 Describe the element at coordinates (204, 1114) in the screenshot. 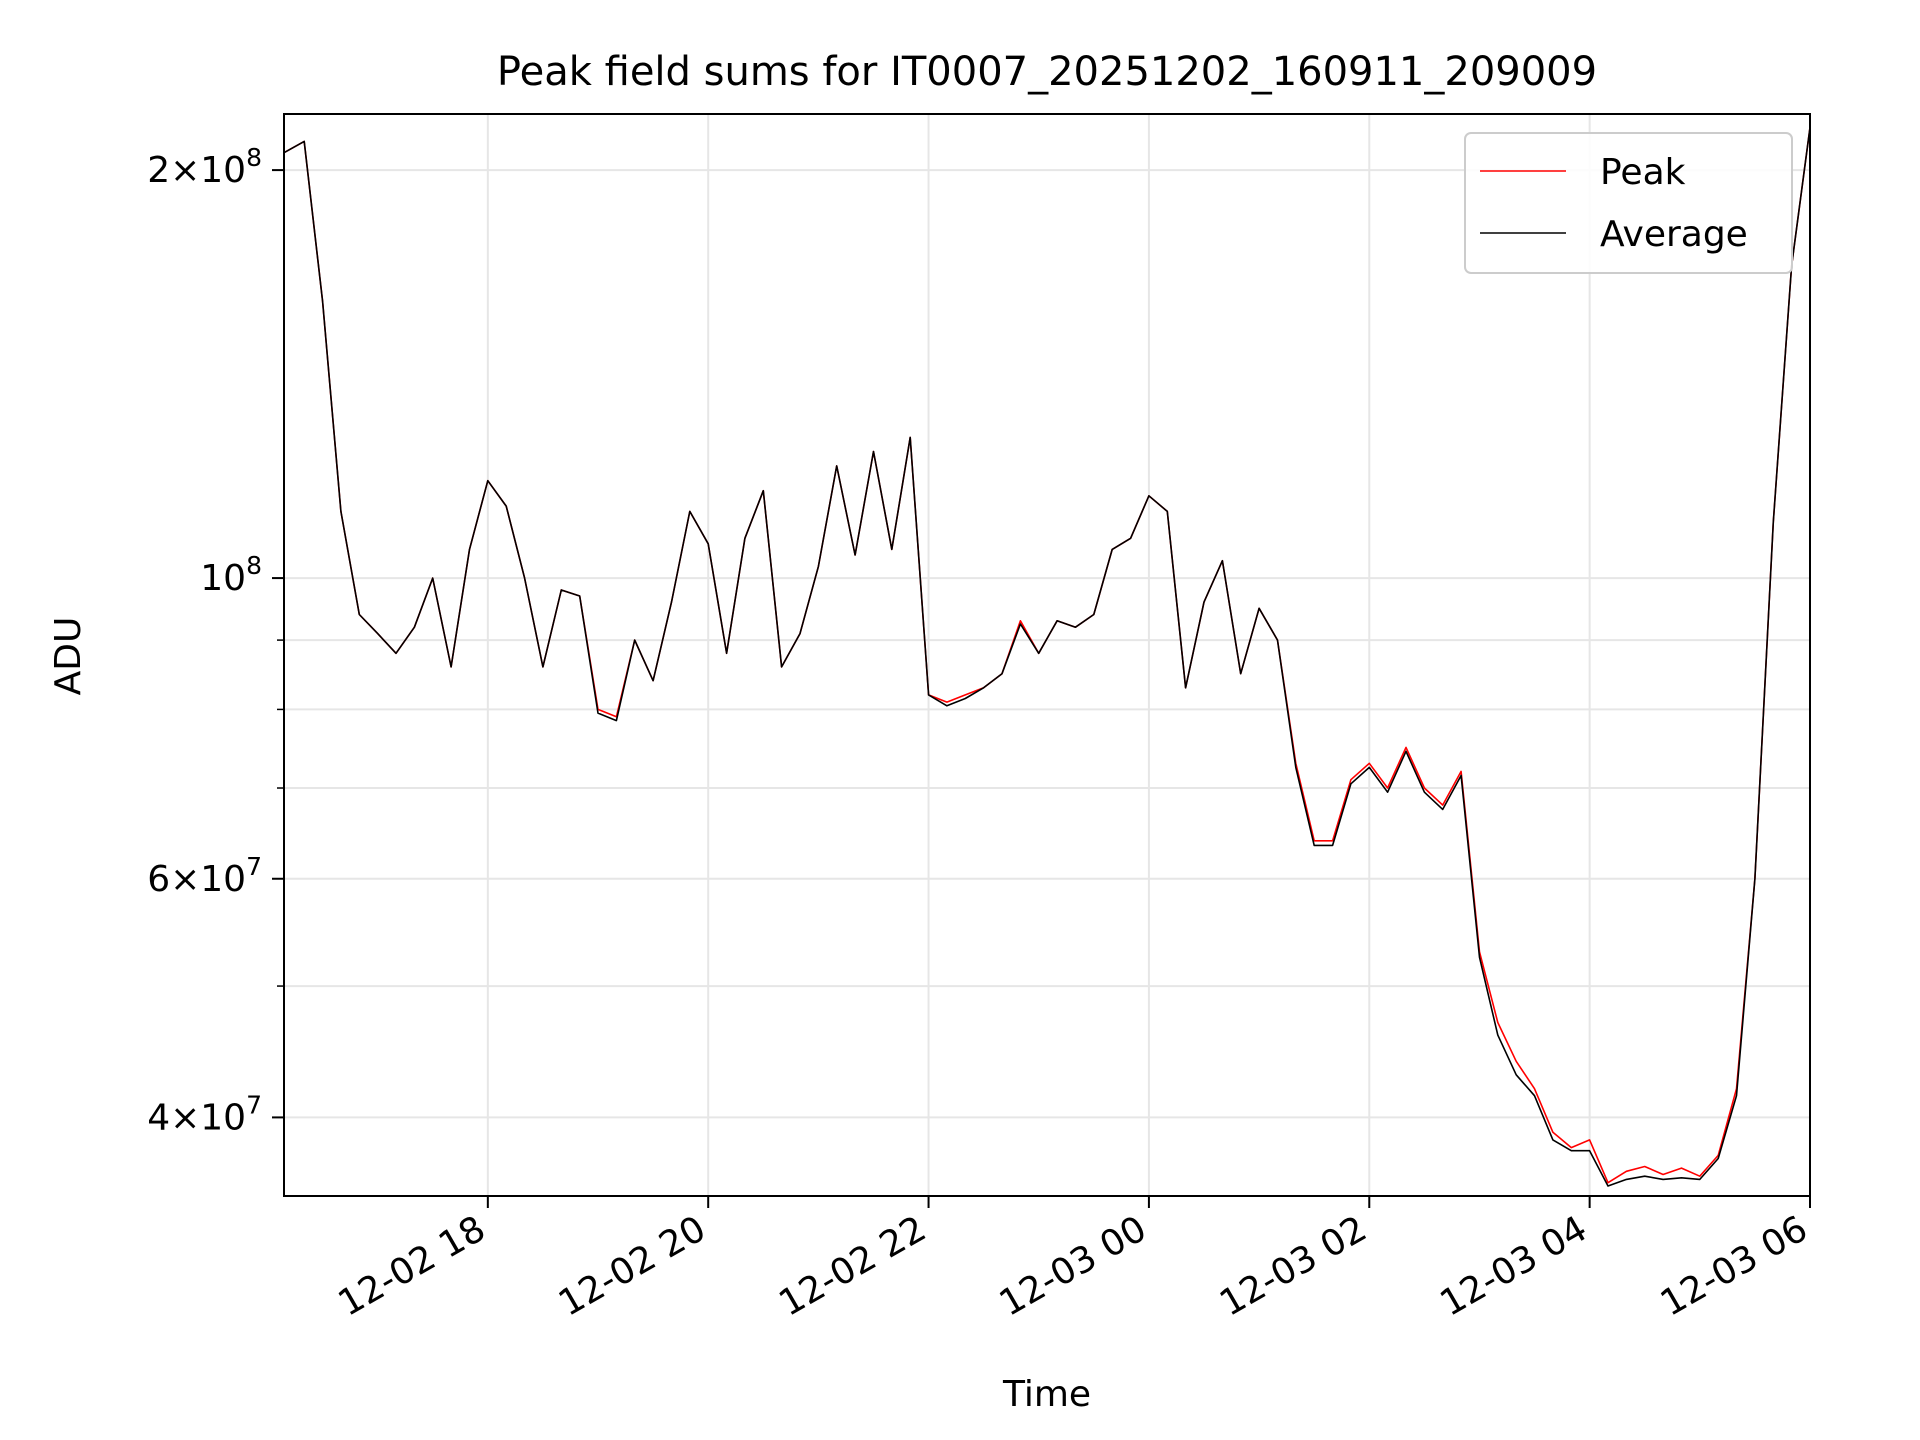

I see `y-tick-label-0: 4×107` at that location.